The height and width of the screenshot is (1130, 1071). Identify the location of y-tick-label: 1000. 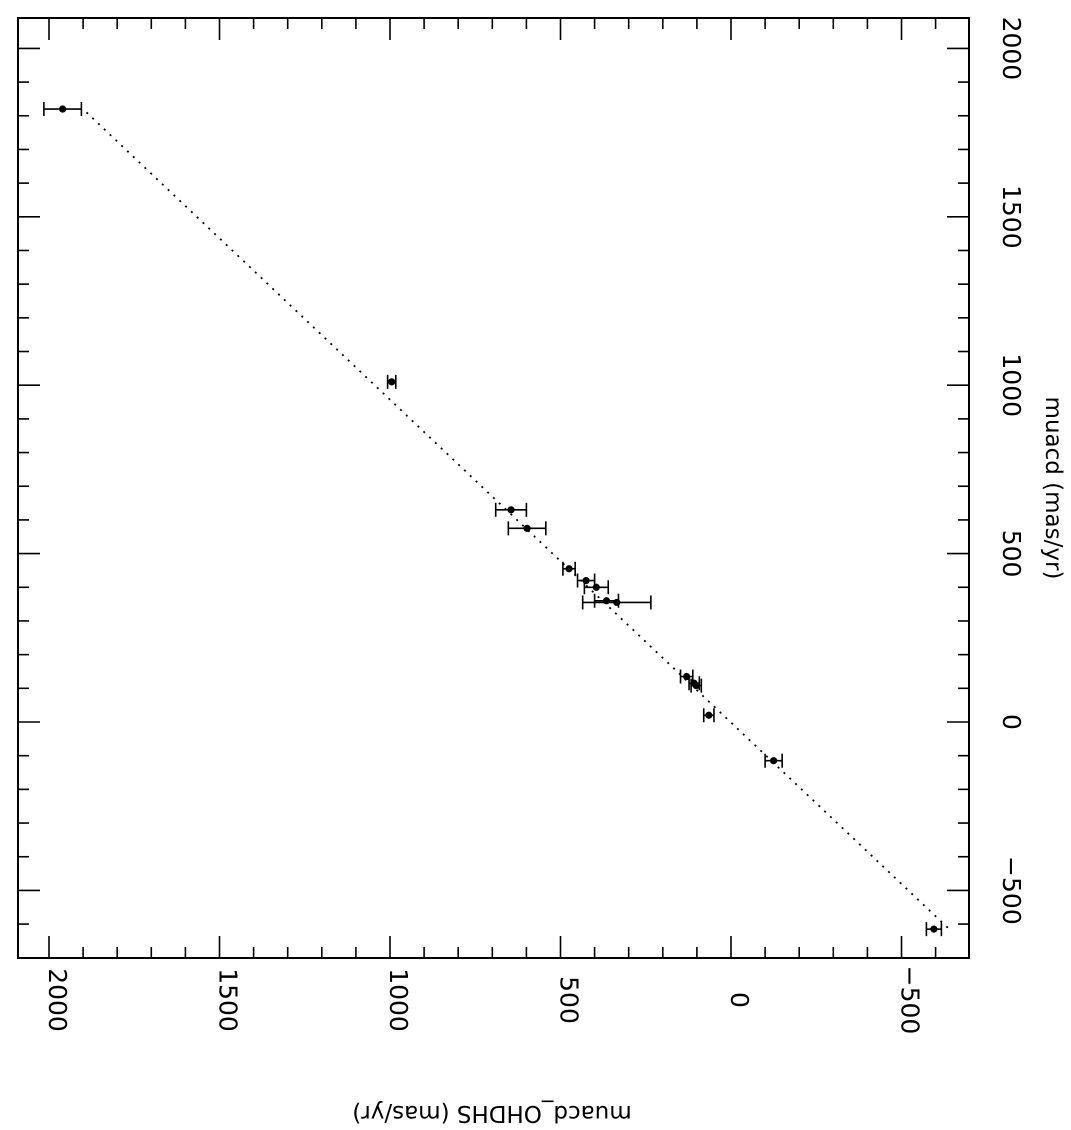
(1011, 385).